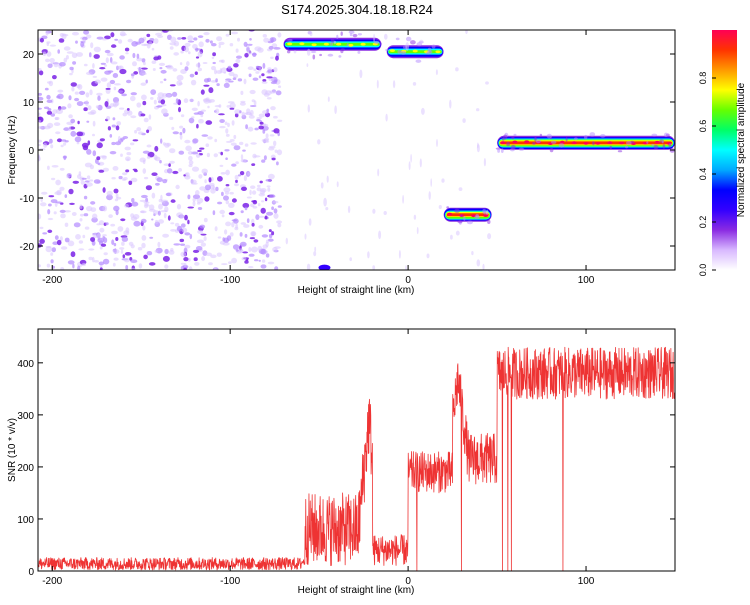  I want to click on x-tick-label: -200, so click(52, 581).